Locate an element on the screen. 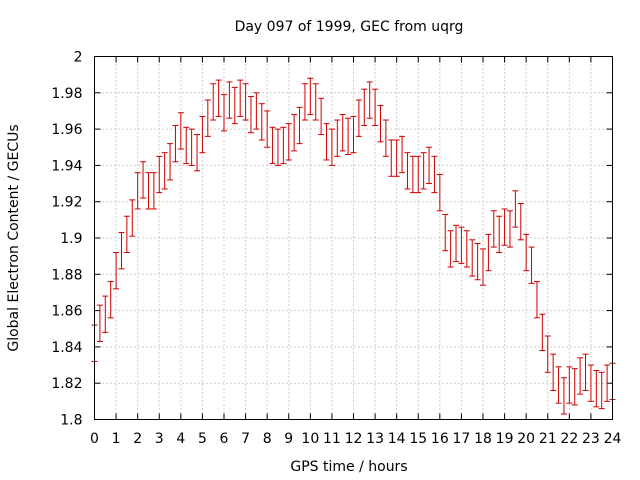  x-tick-label: 3 is located at coordinates (159, 439).